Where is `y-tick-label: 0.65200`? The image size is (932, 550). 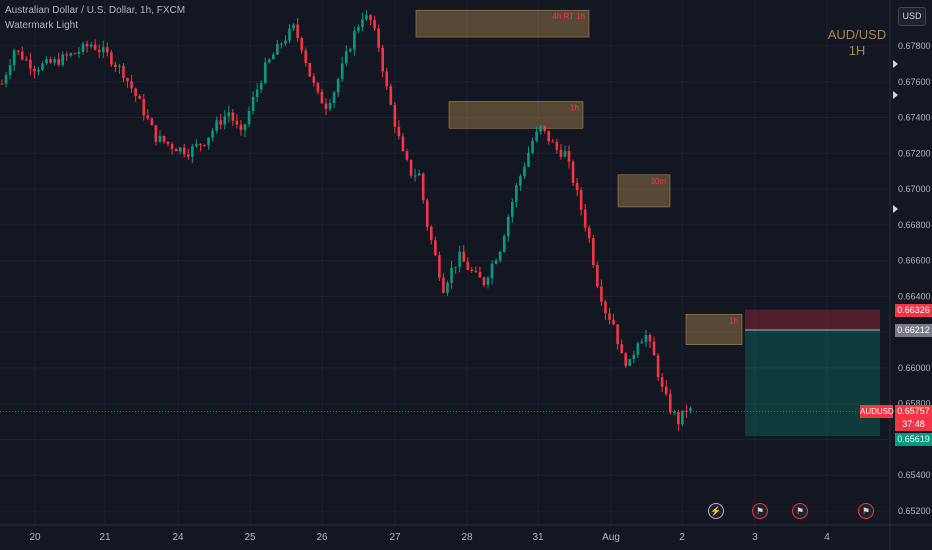 y-tick-label: 0.65200 is located at coordinates (914, 511).